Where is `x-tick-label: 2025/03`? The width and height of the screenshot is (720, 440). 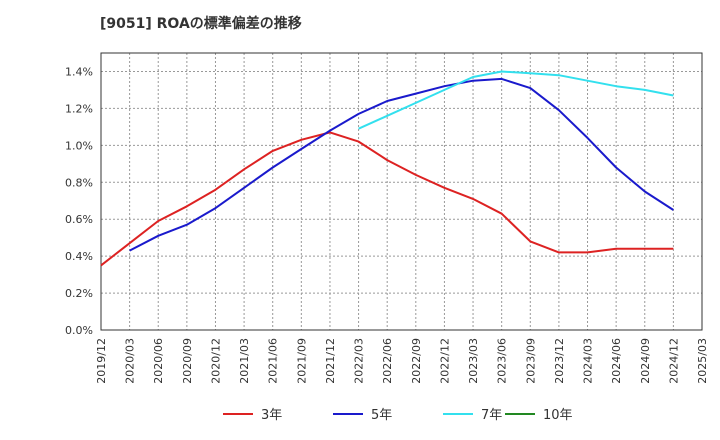 x-tick-label: 2025/03 is located at coordinates (702, 361).